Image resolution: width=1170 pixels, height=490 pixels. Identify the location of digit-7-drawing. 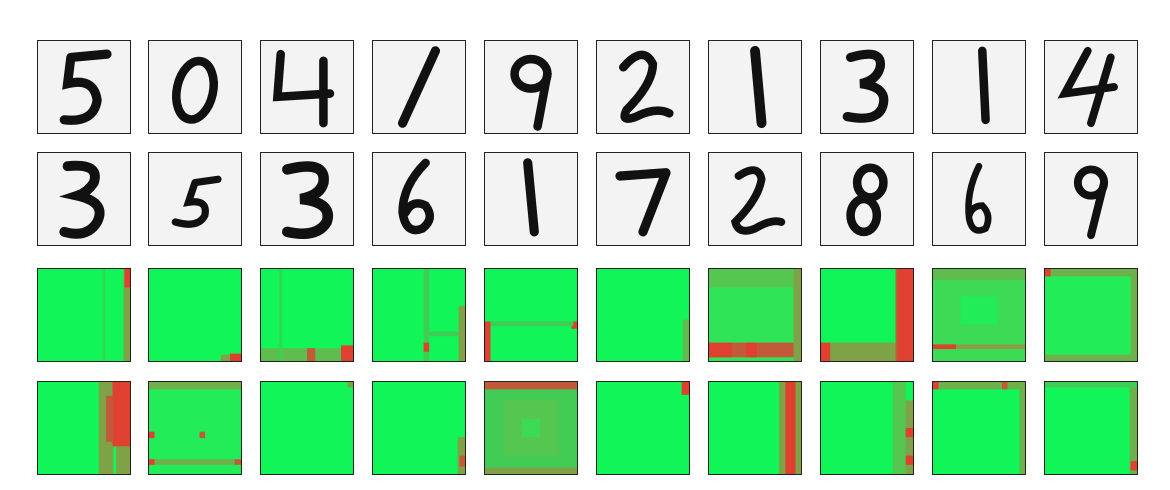
(643, 199).